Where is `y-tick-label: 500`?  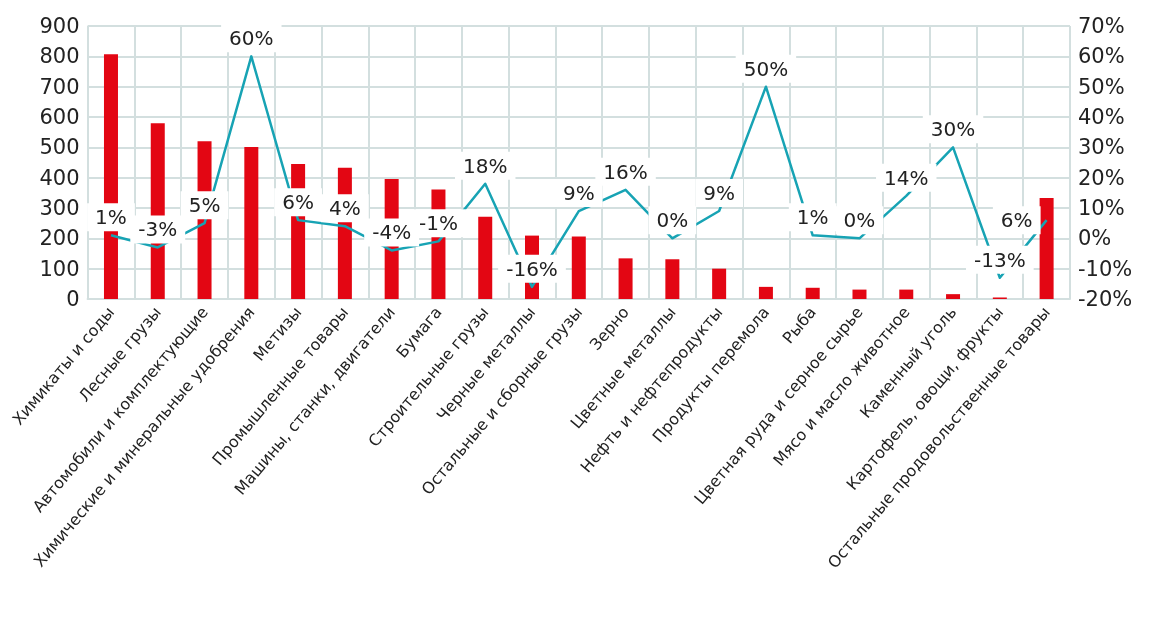
y-tick-label: 500 is located at coordinates (59, 147).